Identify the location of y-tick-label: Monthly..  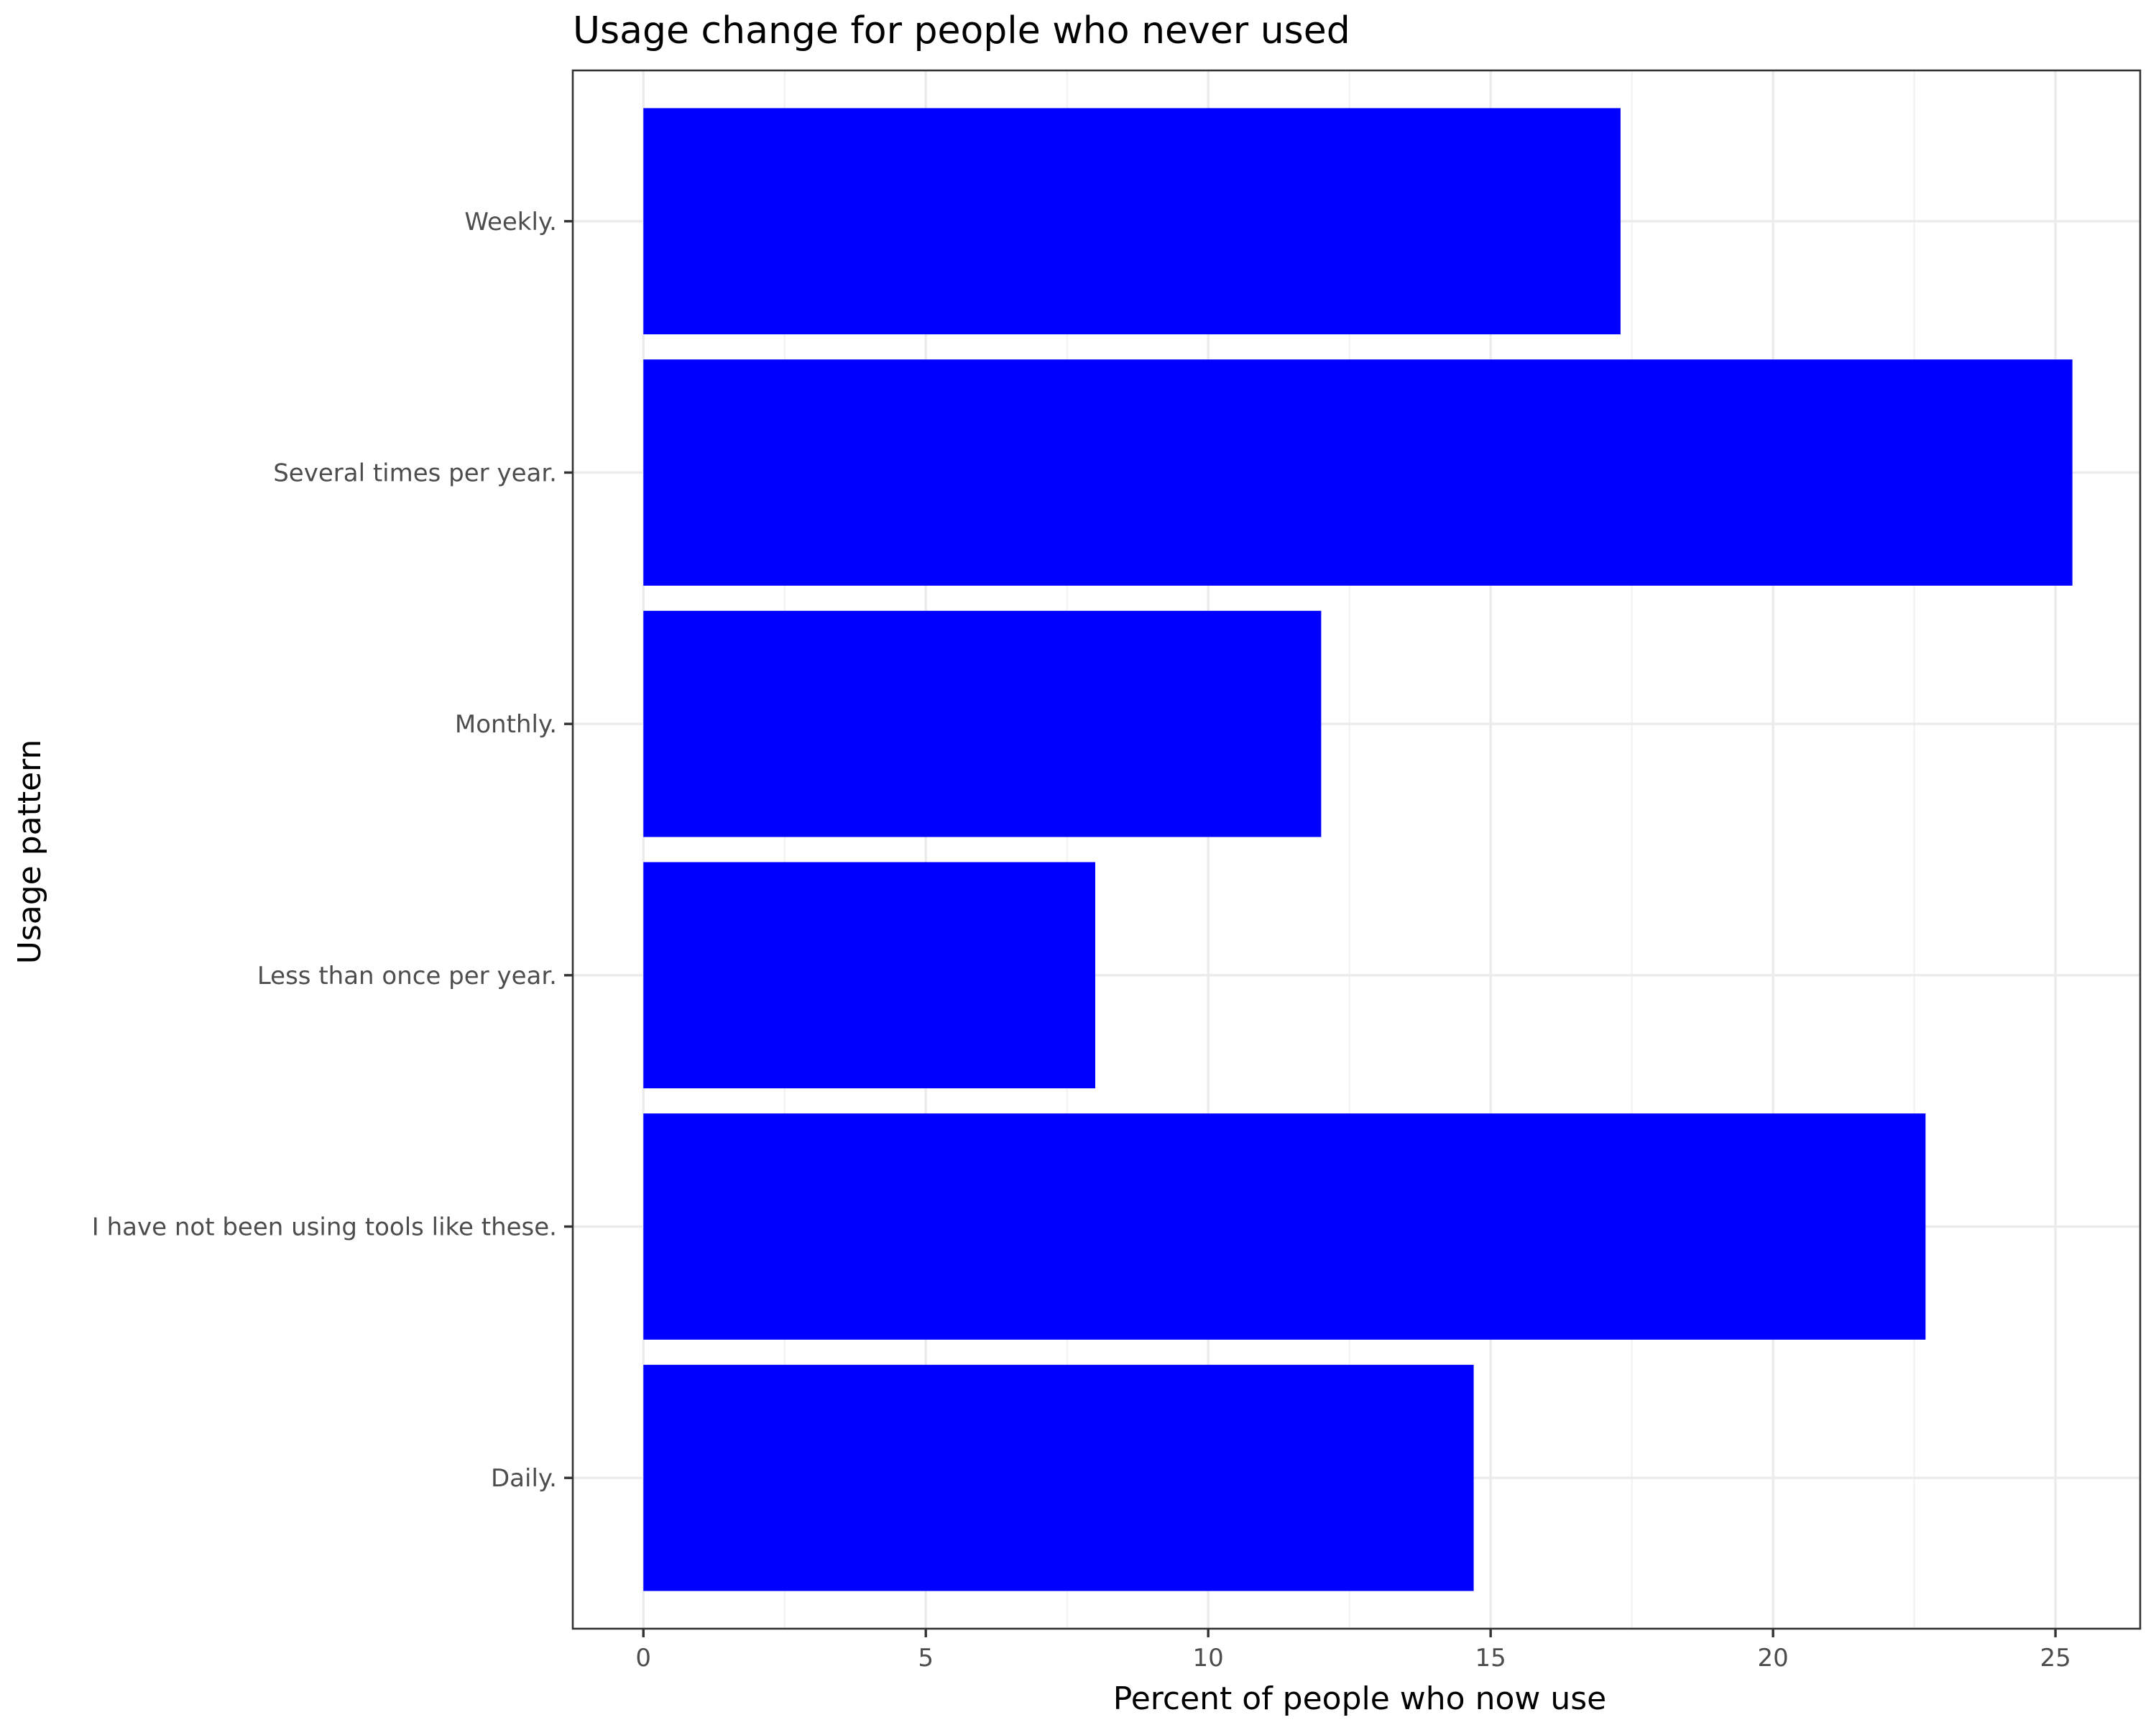
(506, 724).